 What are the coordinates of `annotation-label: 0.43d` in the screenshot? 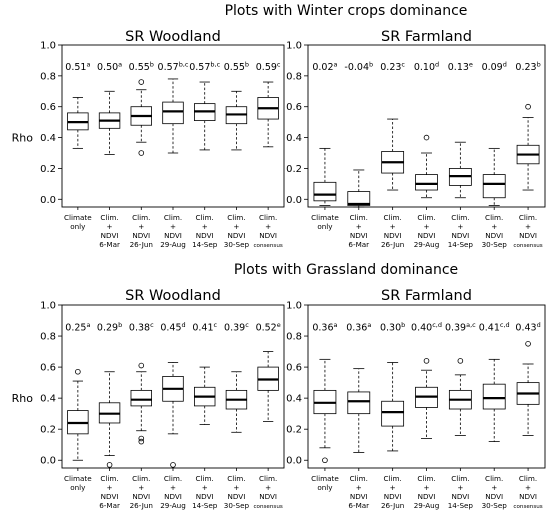 It's located at (527, 327).